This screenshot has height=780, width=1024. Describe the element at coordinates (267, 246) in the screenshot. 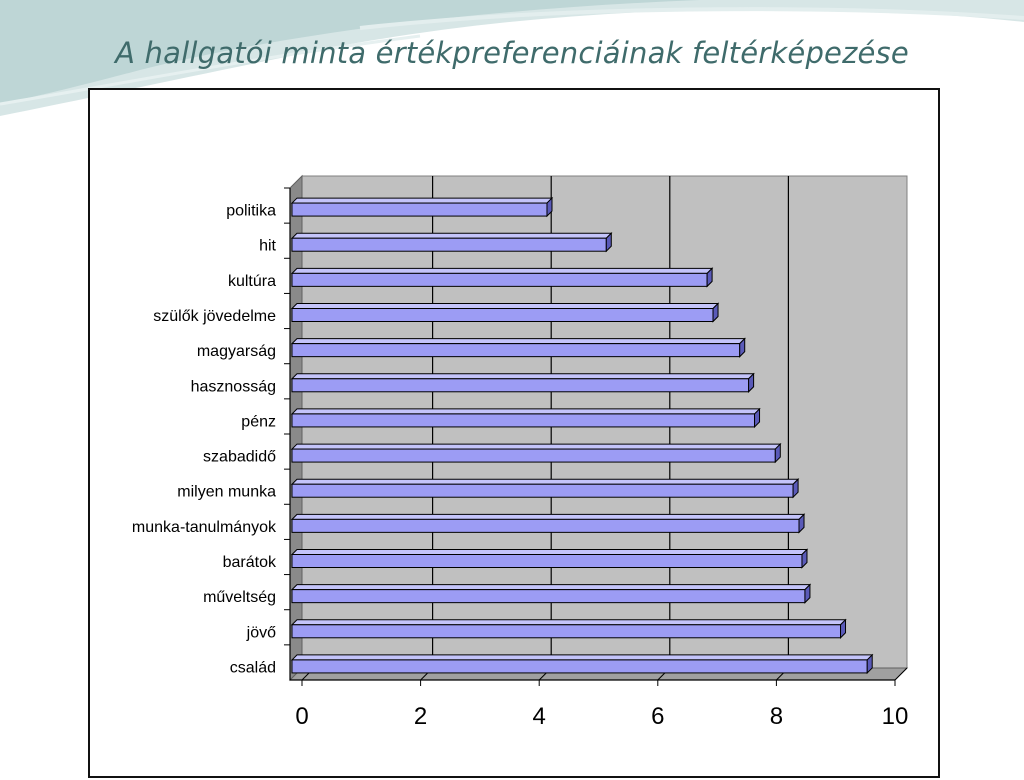

I see `category-label: hit` at that location.